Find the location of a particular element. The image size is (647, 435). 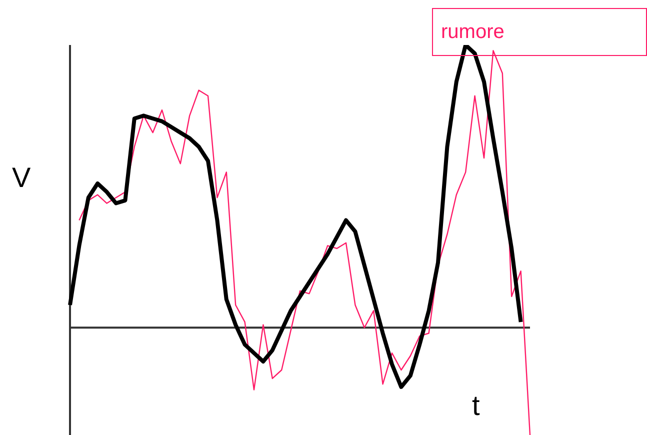

x-axis-title: t is located at coordinates (476, 406).